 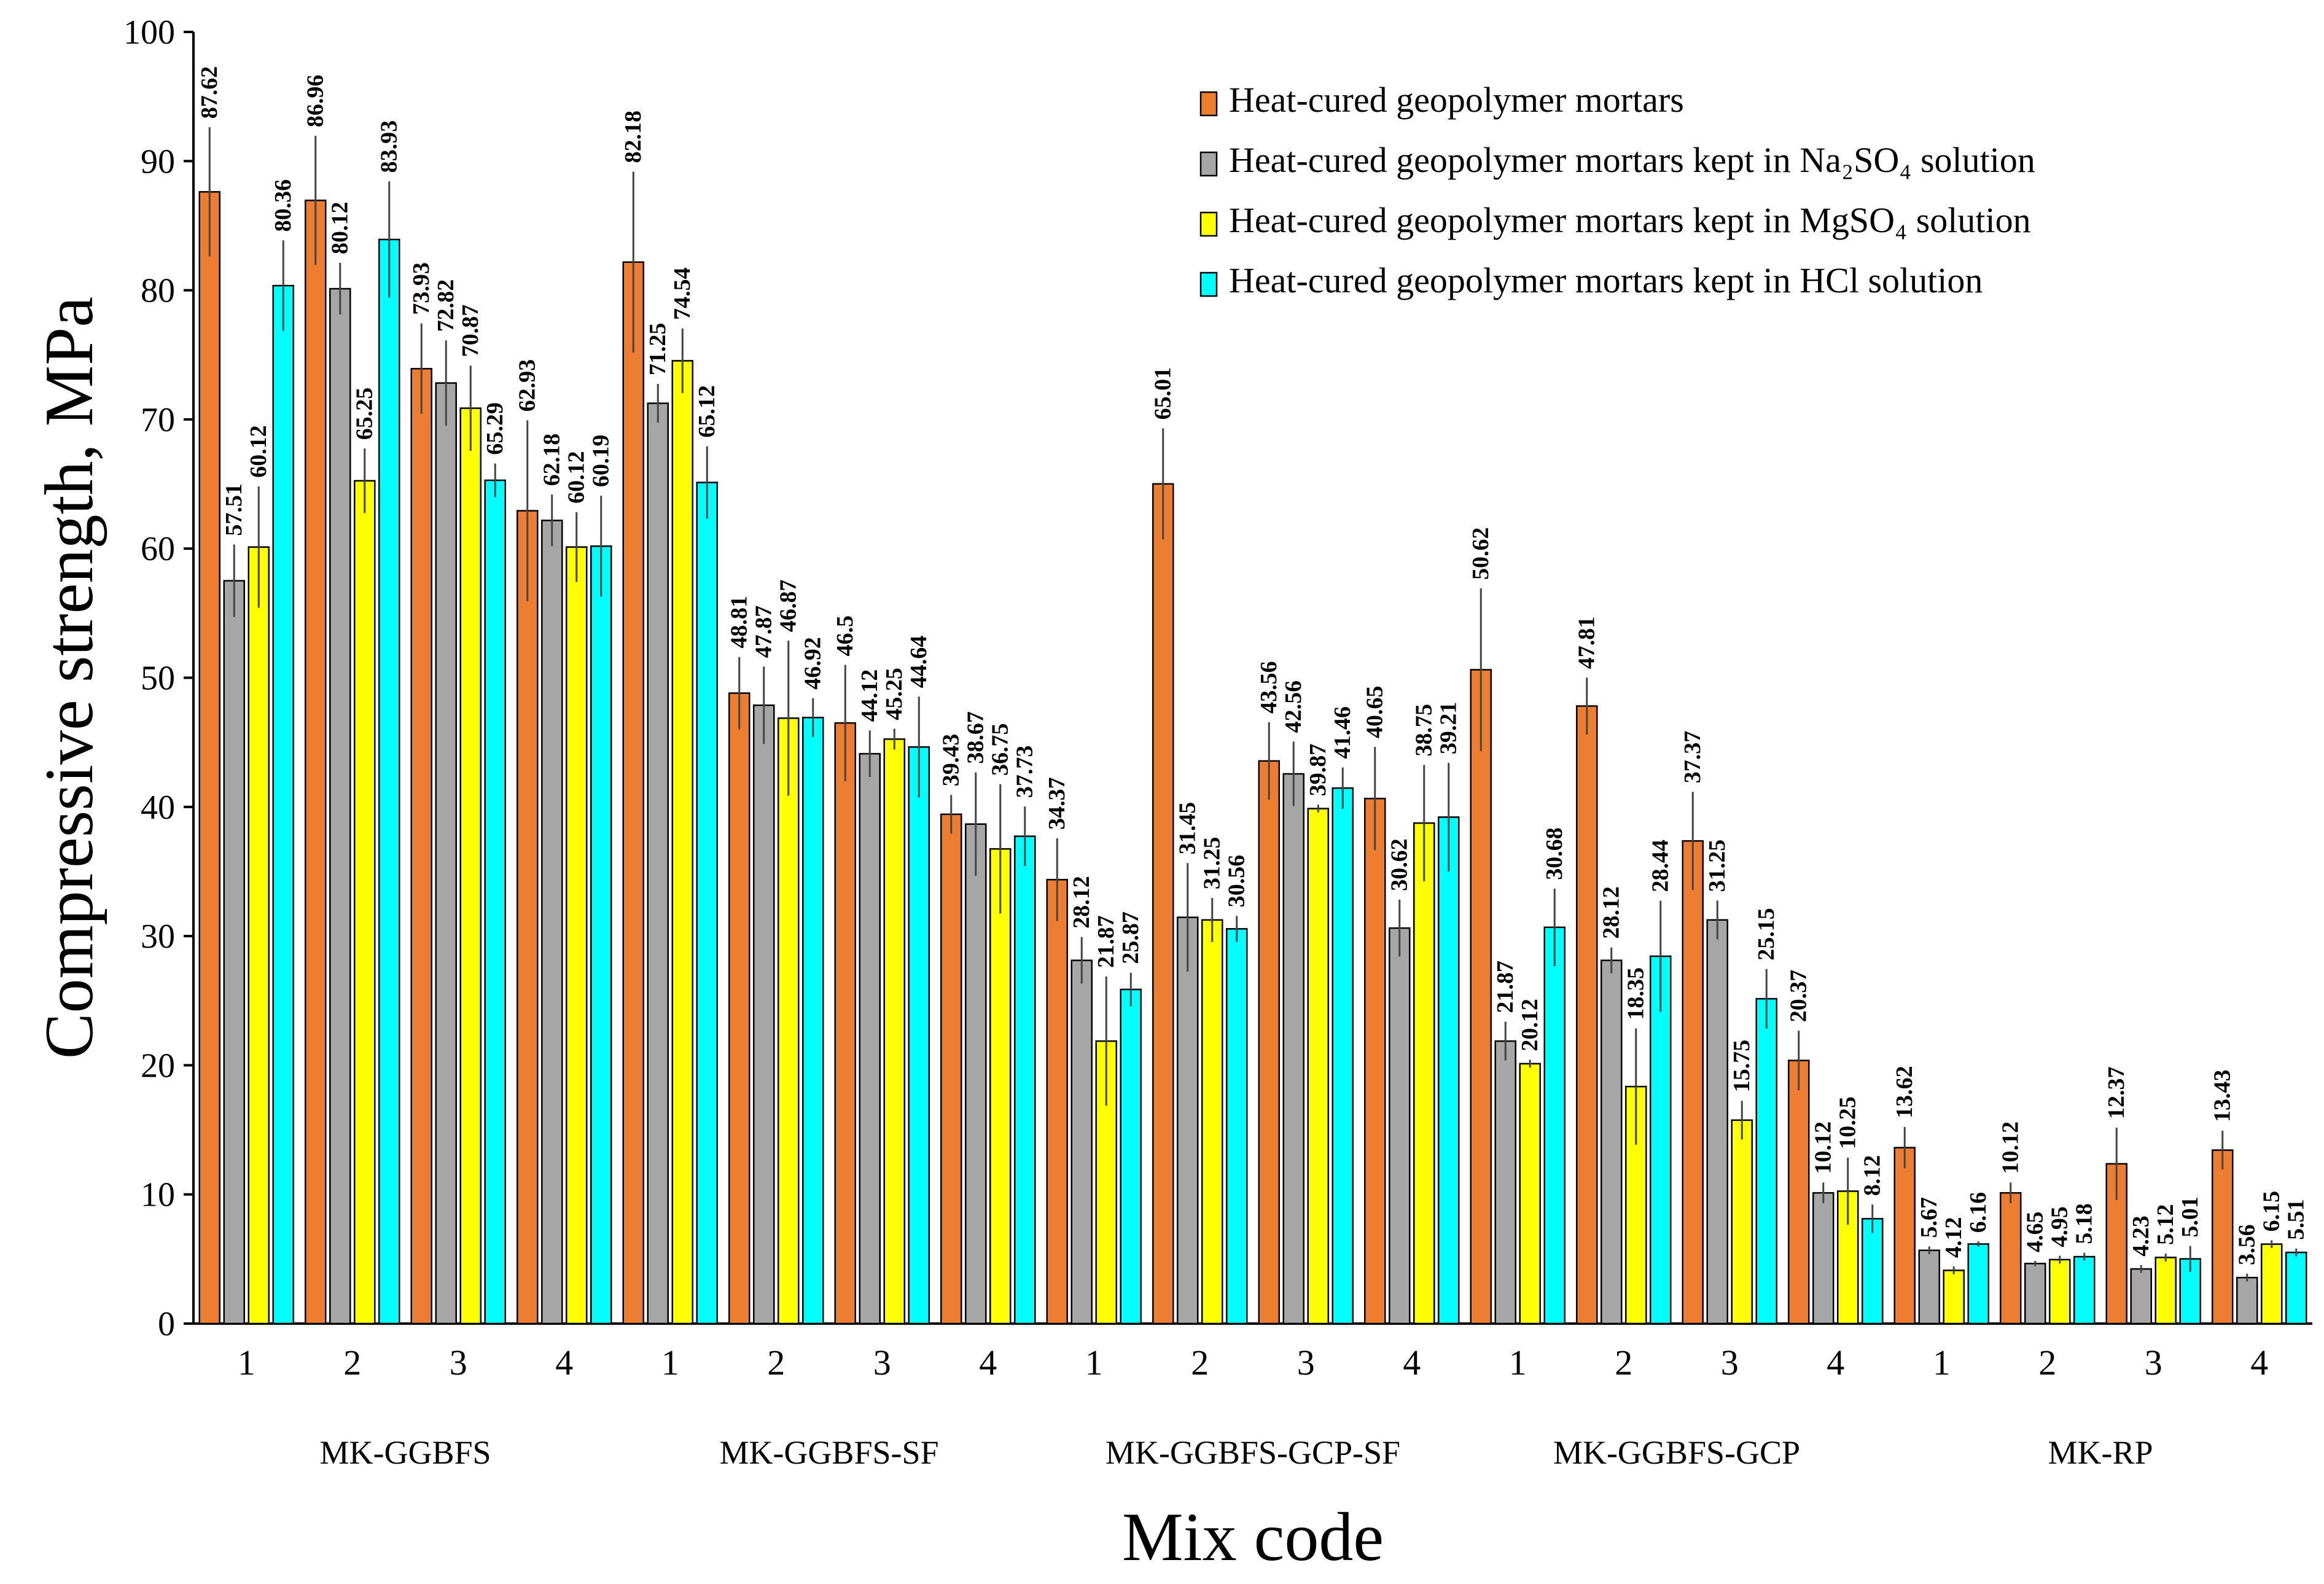 What do you see at coordinates (158, 420) in the screenshot?
I see `y-tick-label: 70` at bounding box center [158, 420].